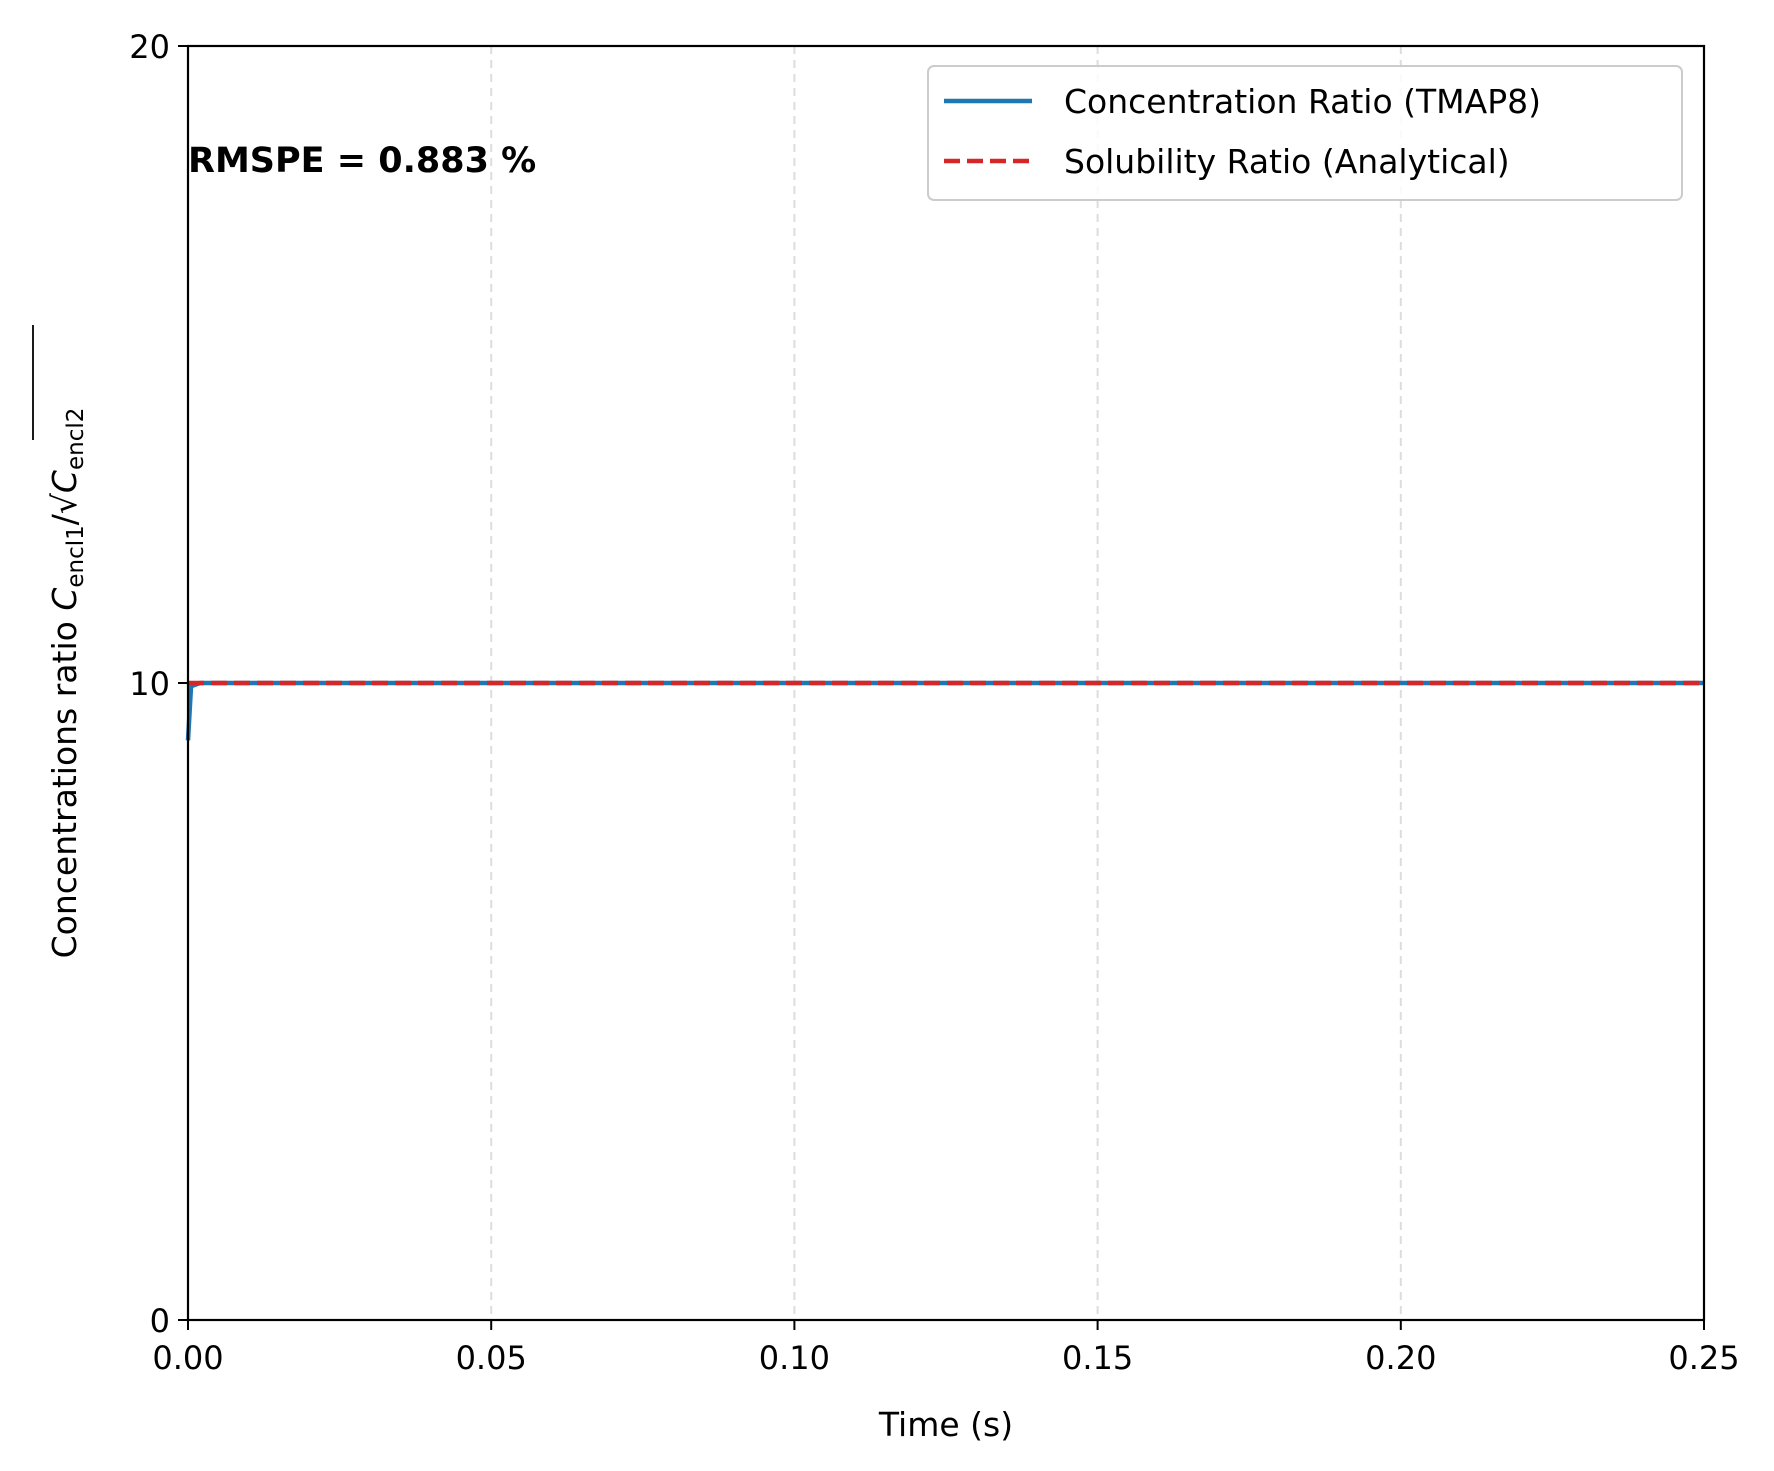 Image resolution: width=1774 pixels, height=1471 pixels. What do you see at coordinates (362, 161) in the screenshot?
I see `rmspe-annotation: RMSPE = 0.883 %` at bounding box center [362, 161].